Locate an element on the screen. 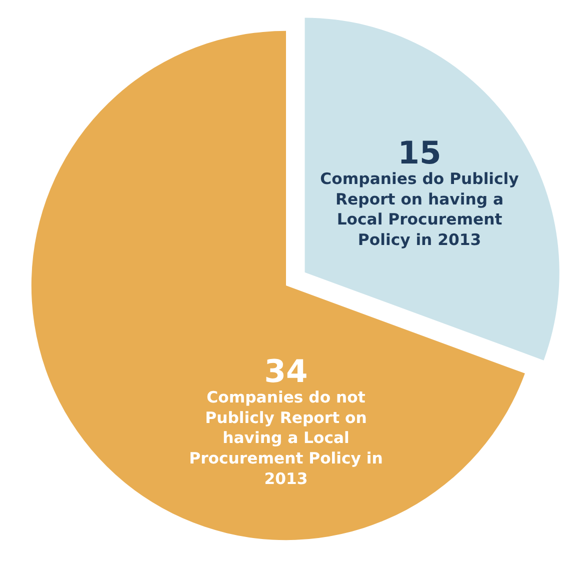  data-label: 15 is located at coordinates (420, 154).